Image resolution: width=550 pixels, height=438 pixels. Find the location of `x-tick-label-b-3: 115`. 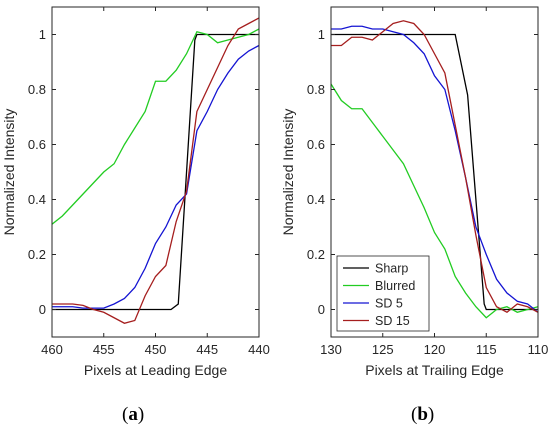

x-tick-label-b-3: 115 is located at coordinates (486, 349).